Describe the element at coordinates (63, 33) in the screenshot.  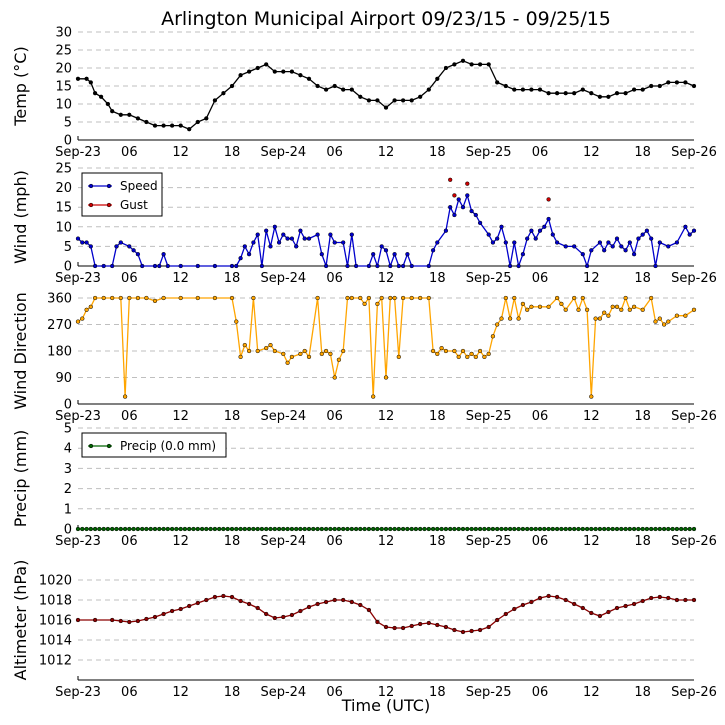
I see `y-tick-label: 30` at that location.